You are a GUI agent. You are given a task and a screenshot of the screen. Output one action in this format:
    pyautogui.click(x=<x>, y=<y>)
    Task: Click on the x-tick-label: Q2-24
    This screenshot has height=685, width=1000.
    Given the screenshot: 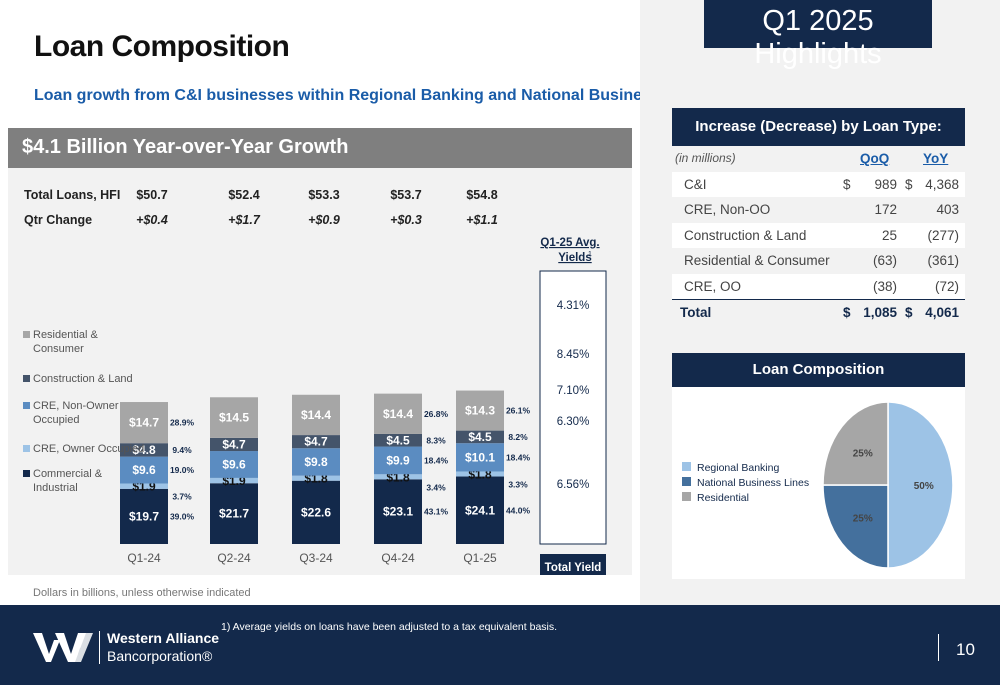 What is the action you would take?
    pyautogui.click(x=234, y=558)
    